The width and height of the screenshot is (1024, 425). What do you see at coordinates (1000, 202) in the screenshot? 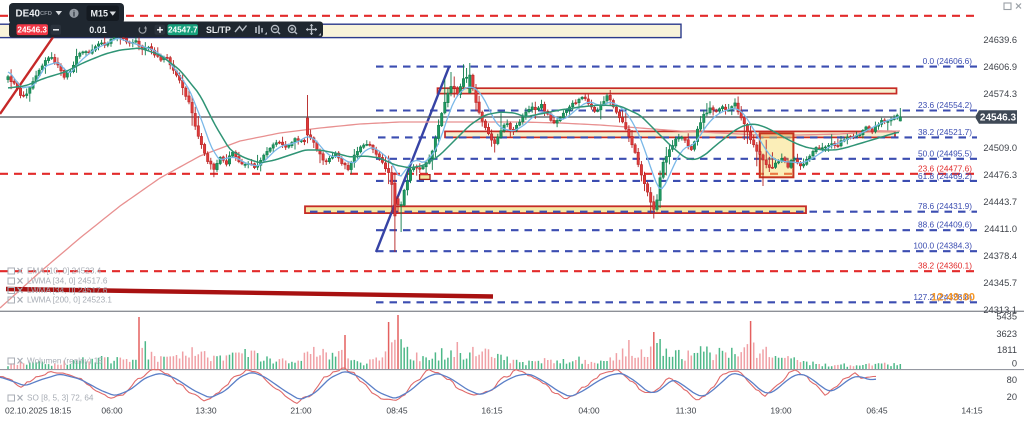
I see `svg-text: 24443.7` at bounding box center [1000, 202].